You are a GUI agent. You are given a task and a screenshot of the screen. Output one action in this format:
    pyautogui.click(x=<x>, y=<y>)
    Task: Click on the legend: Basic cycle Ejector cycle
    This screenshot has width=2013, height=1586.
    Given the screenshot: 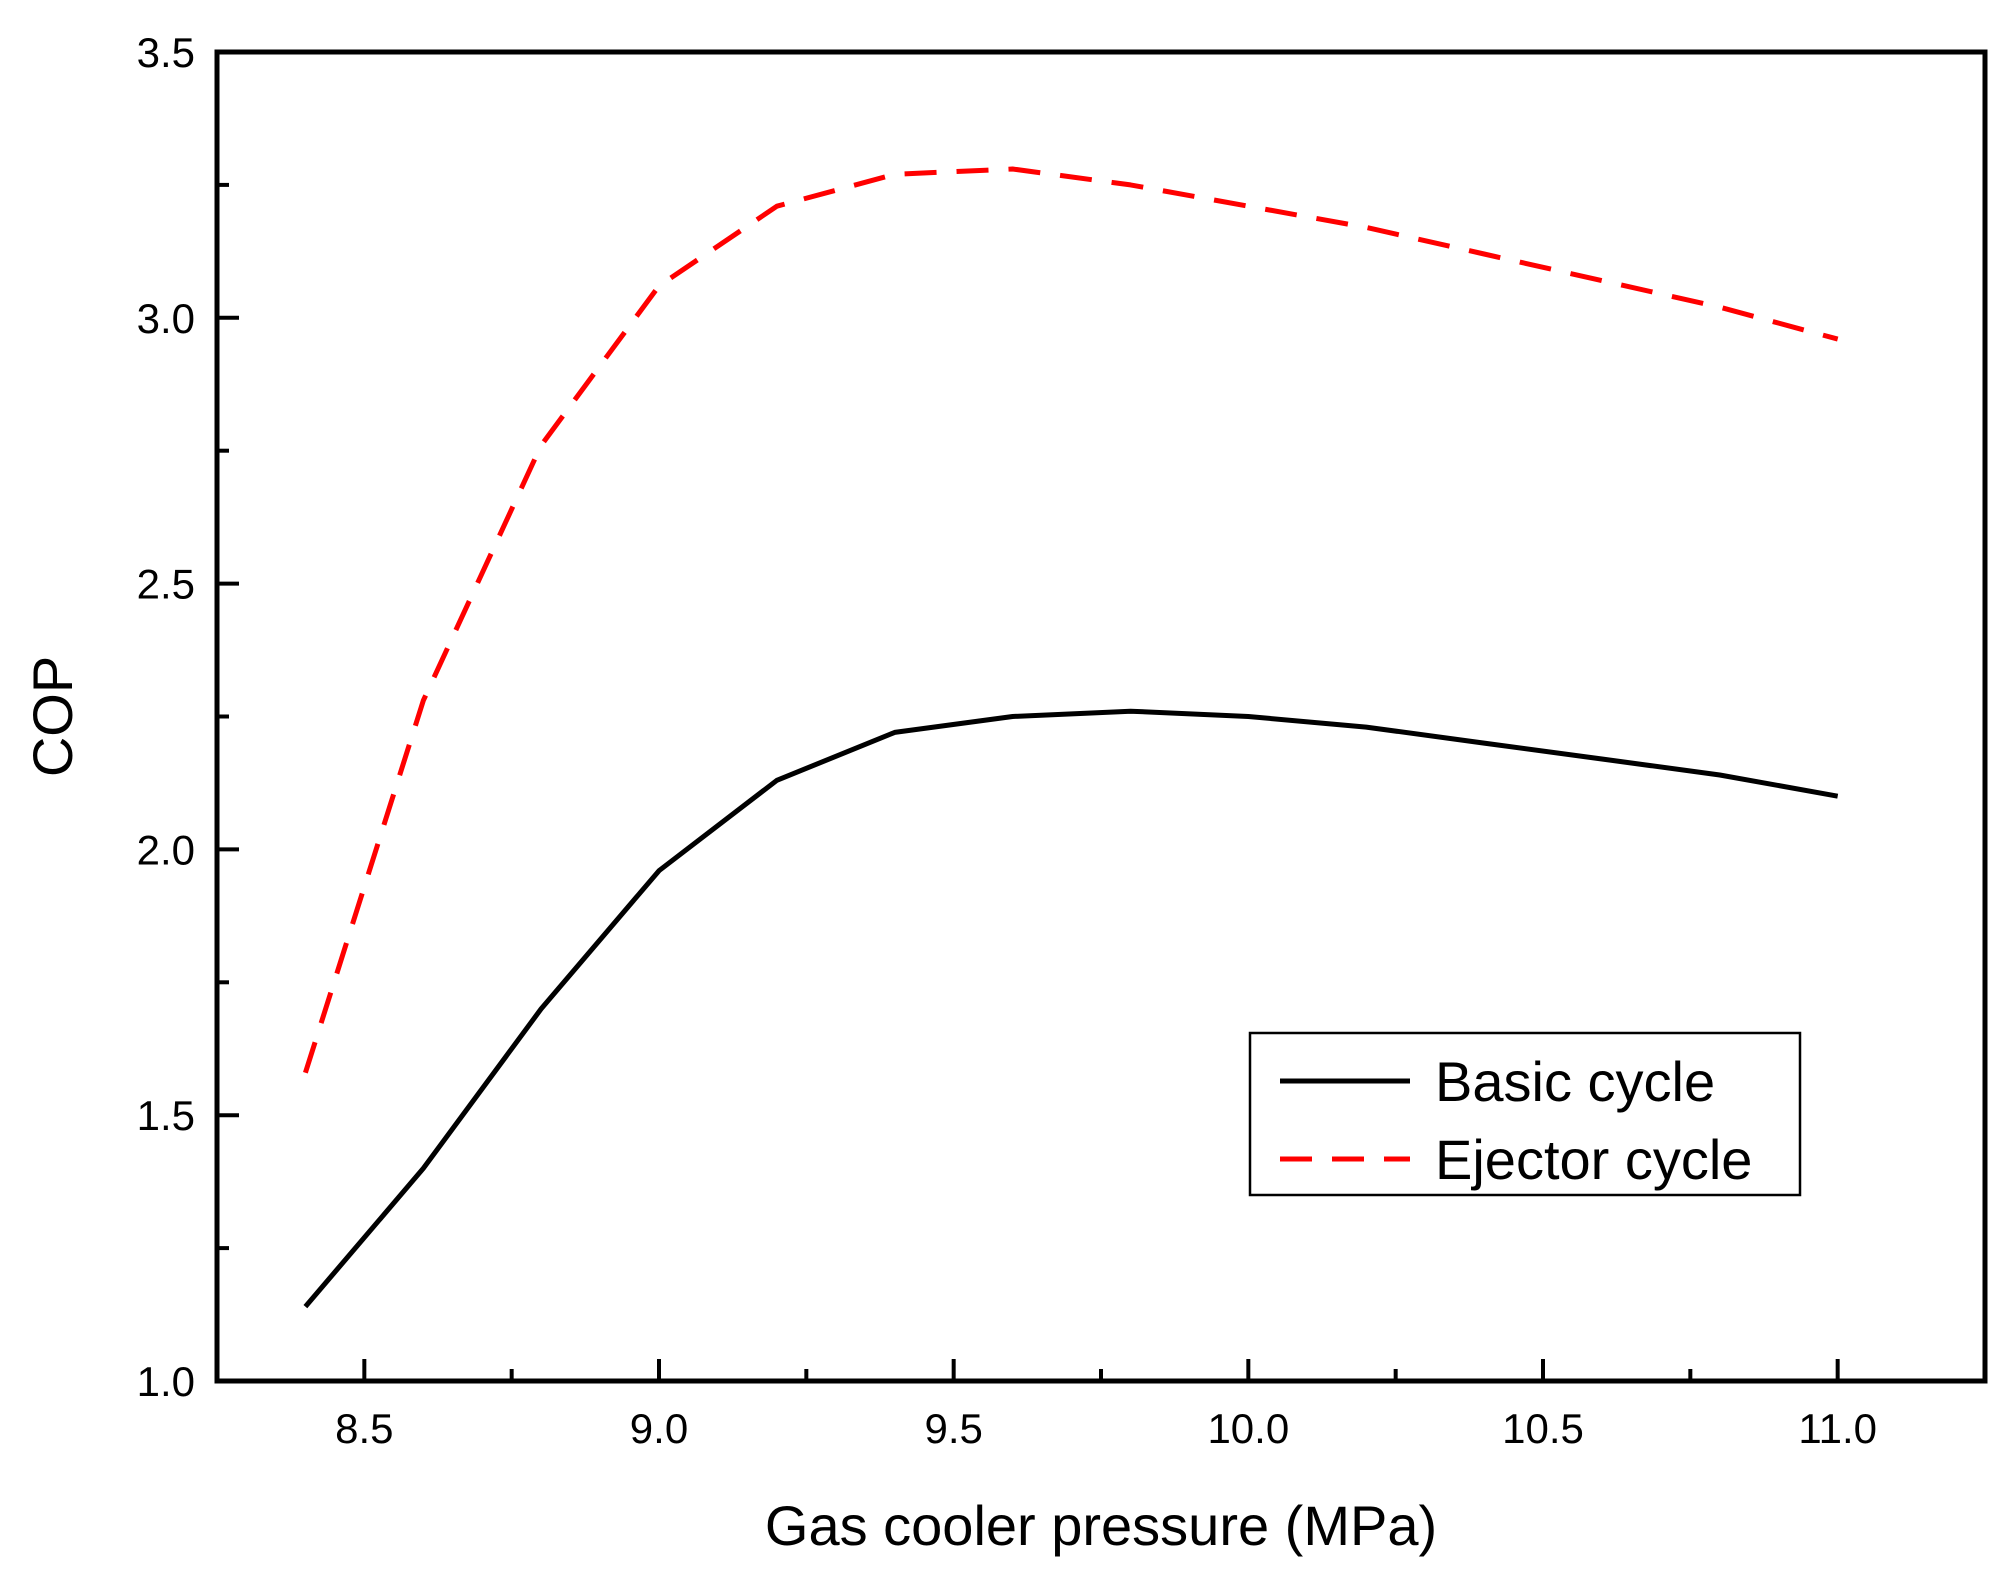 What is the action you would take?
    pyautogui.click(x=1525, y=1114)
    